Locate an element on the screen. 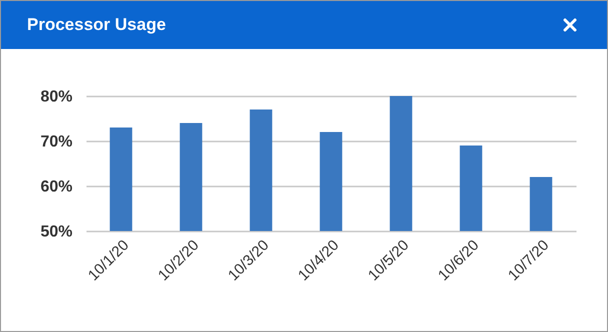  y-tick-label: 60% is located at coordinates (56, 187).